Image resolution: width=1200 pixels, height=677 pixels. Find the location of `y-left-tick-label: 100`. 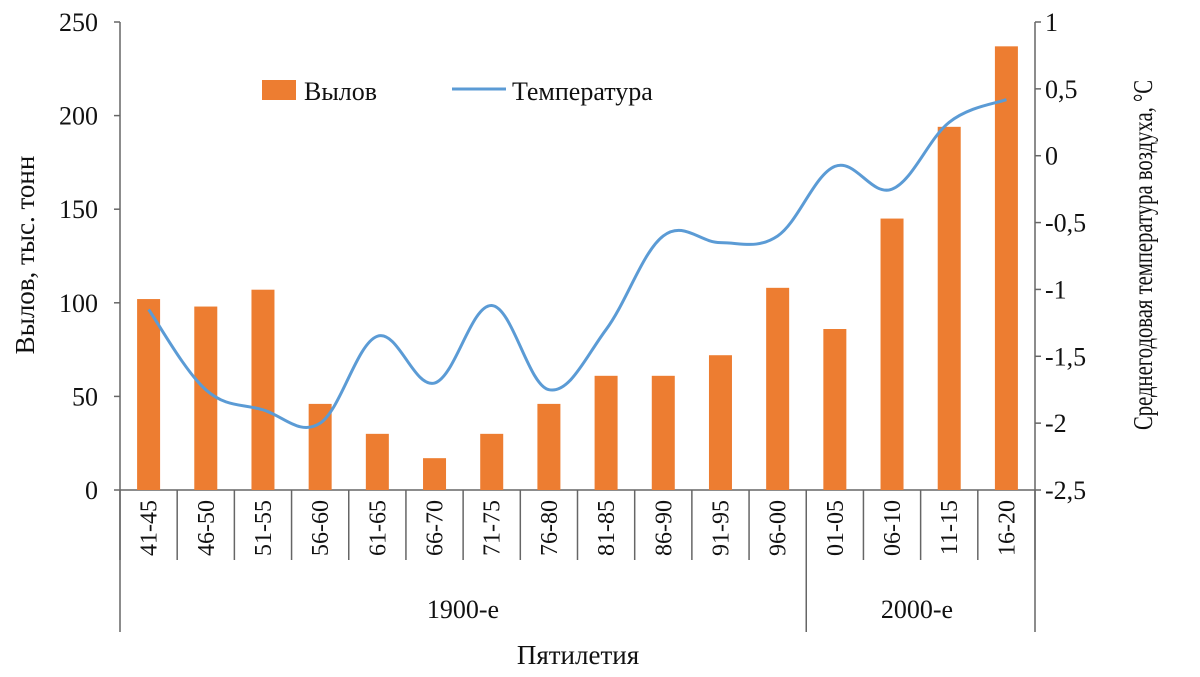

y-left-tick-label: 100 is located at coordinates (78, 303).